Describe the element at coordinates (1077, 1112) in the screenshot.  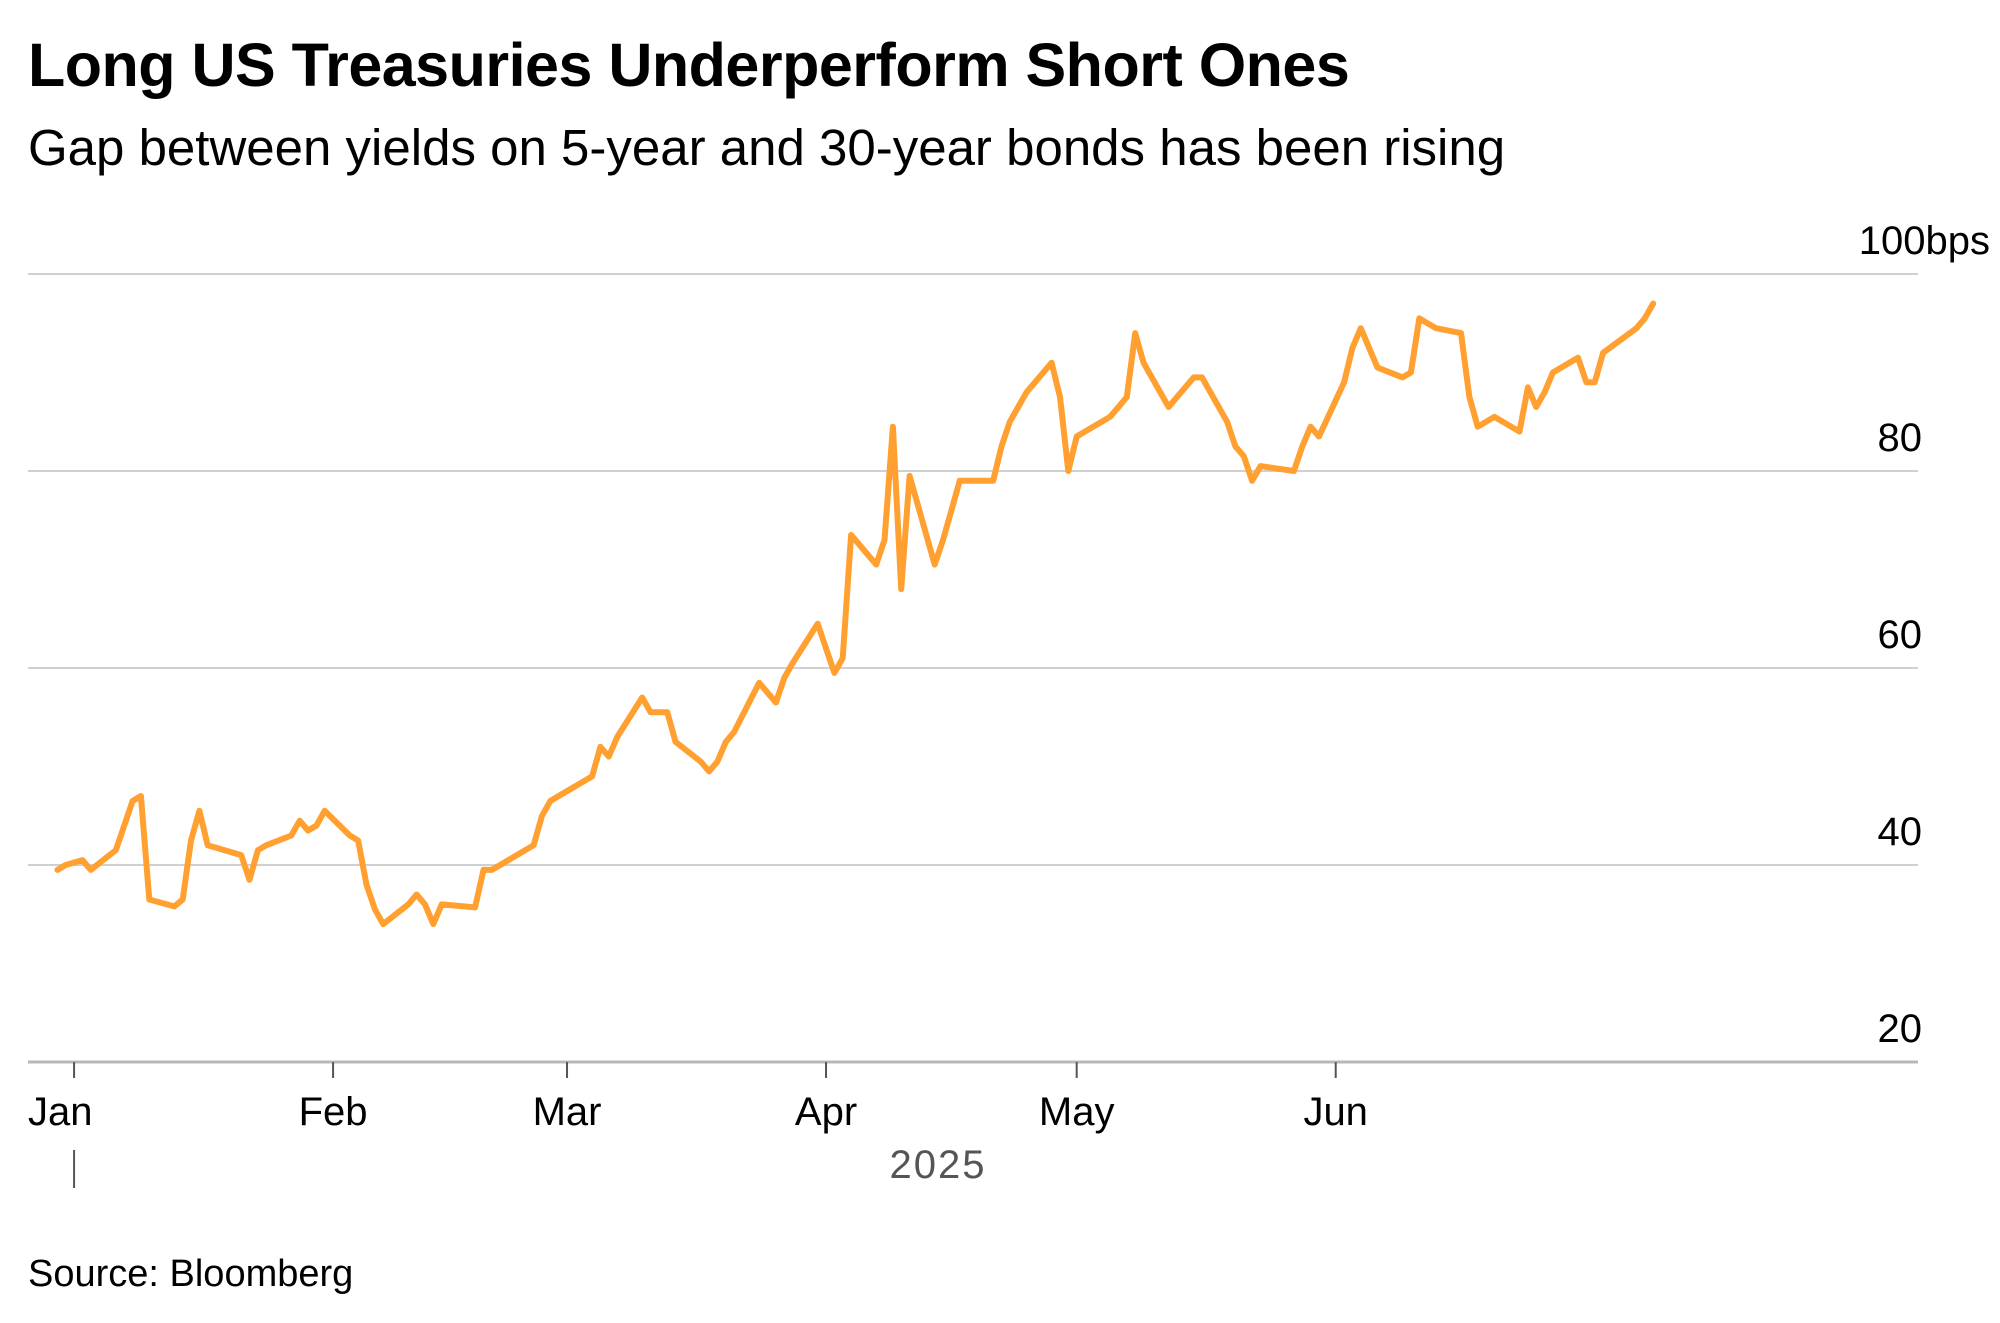
I see `x-tick-label: May` at that location.